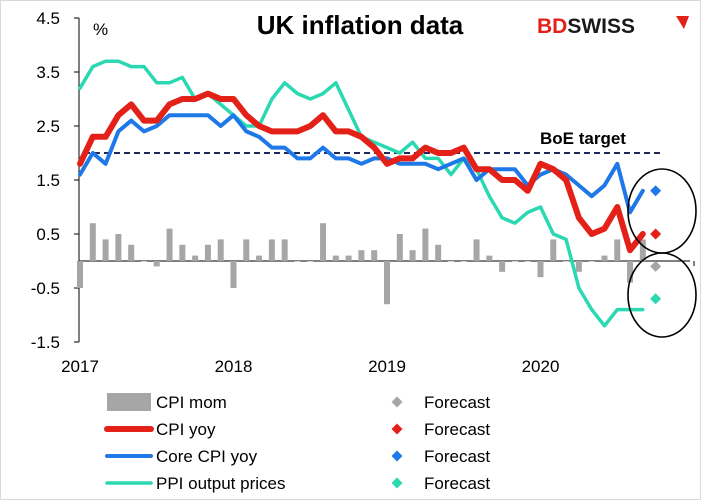 The height and width of the screenshot is (500, 701). Describe the element at coordinates (207, 456) in the screenshot. I see `legend-label: Core CPI yoy` at that location.